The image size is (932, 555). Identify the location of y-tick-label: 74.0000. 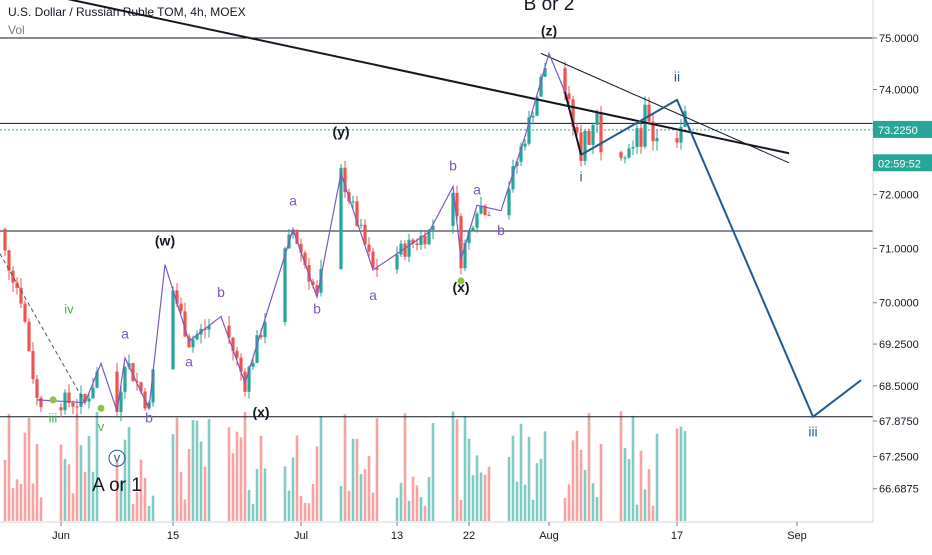
(899, 91).